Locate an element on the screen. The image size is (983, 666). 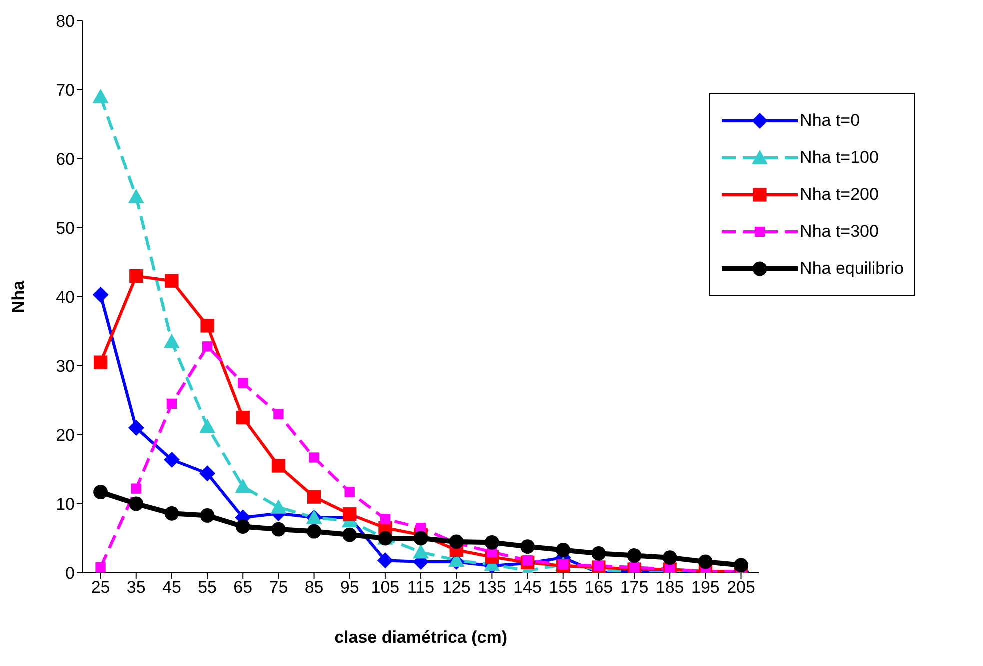
y-tick-label: 30 is located at coordinates (65, 366).